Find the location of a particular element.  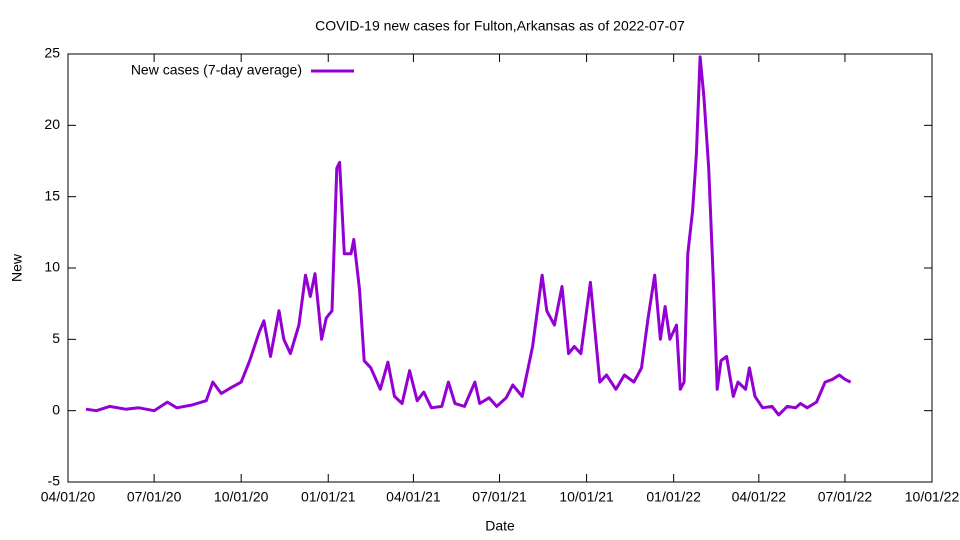

y-tick-label: 15 is located at coordinates (52, 195).